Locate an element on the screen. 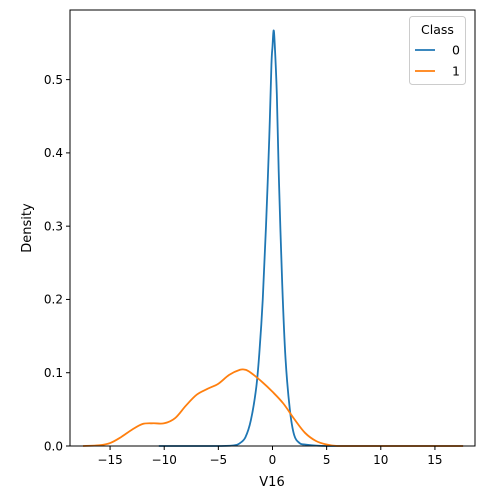 This screenshot has width=496, height=499. y-tick-label: 0.0 is located at coordinates (53, 446).